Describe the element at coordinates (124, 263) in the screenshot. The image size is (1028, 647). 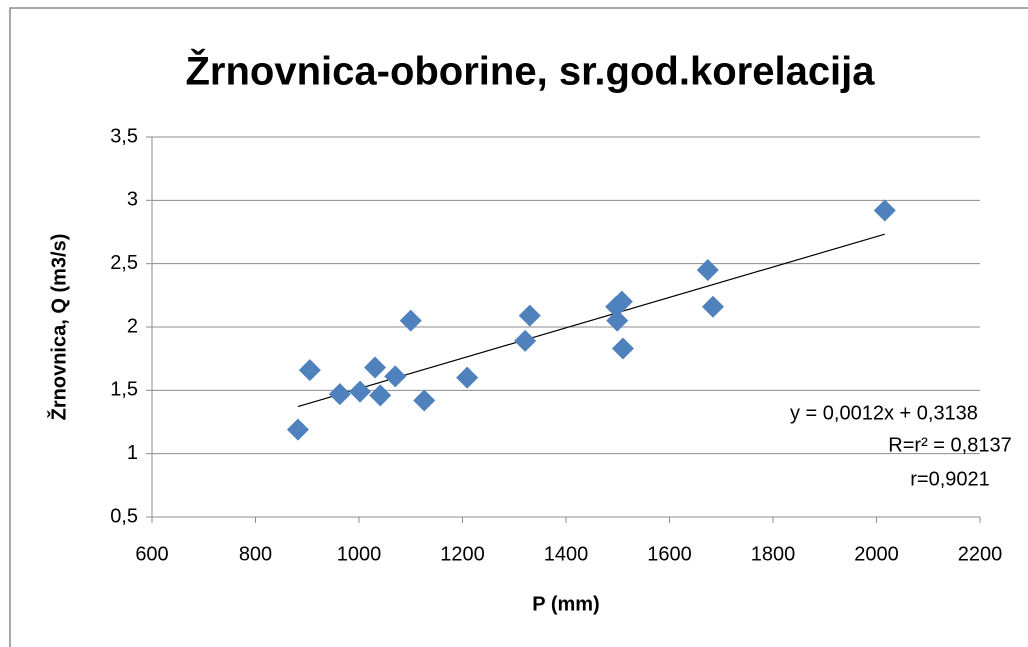
I see `y-tick-label: 2,5` at that location.